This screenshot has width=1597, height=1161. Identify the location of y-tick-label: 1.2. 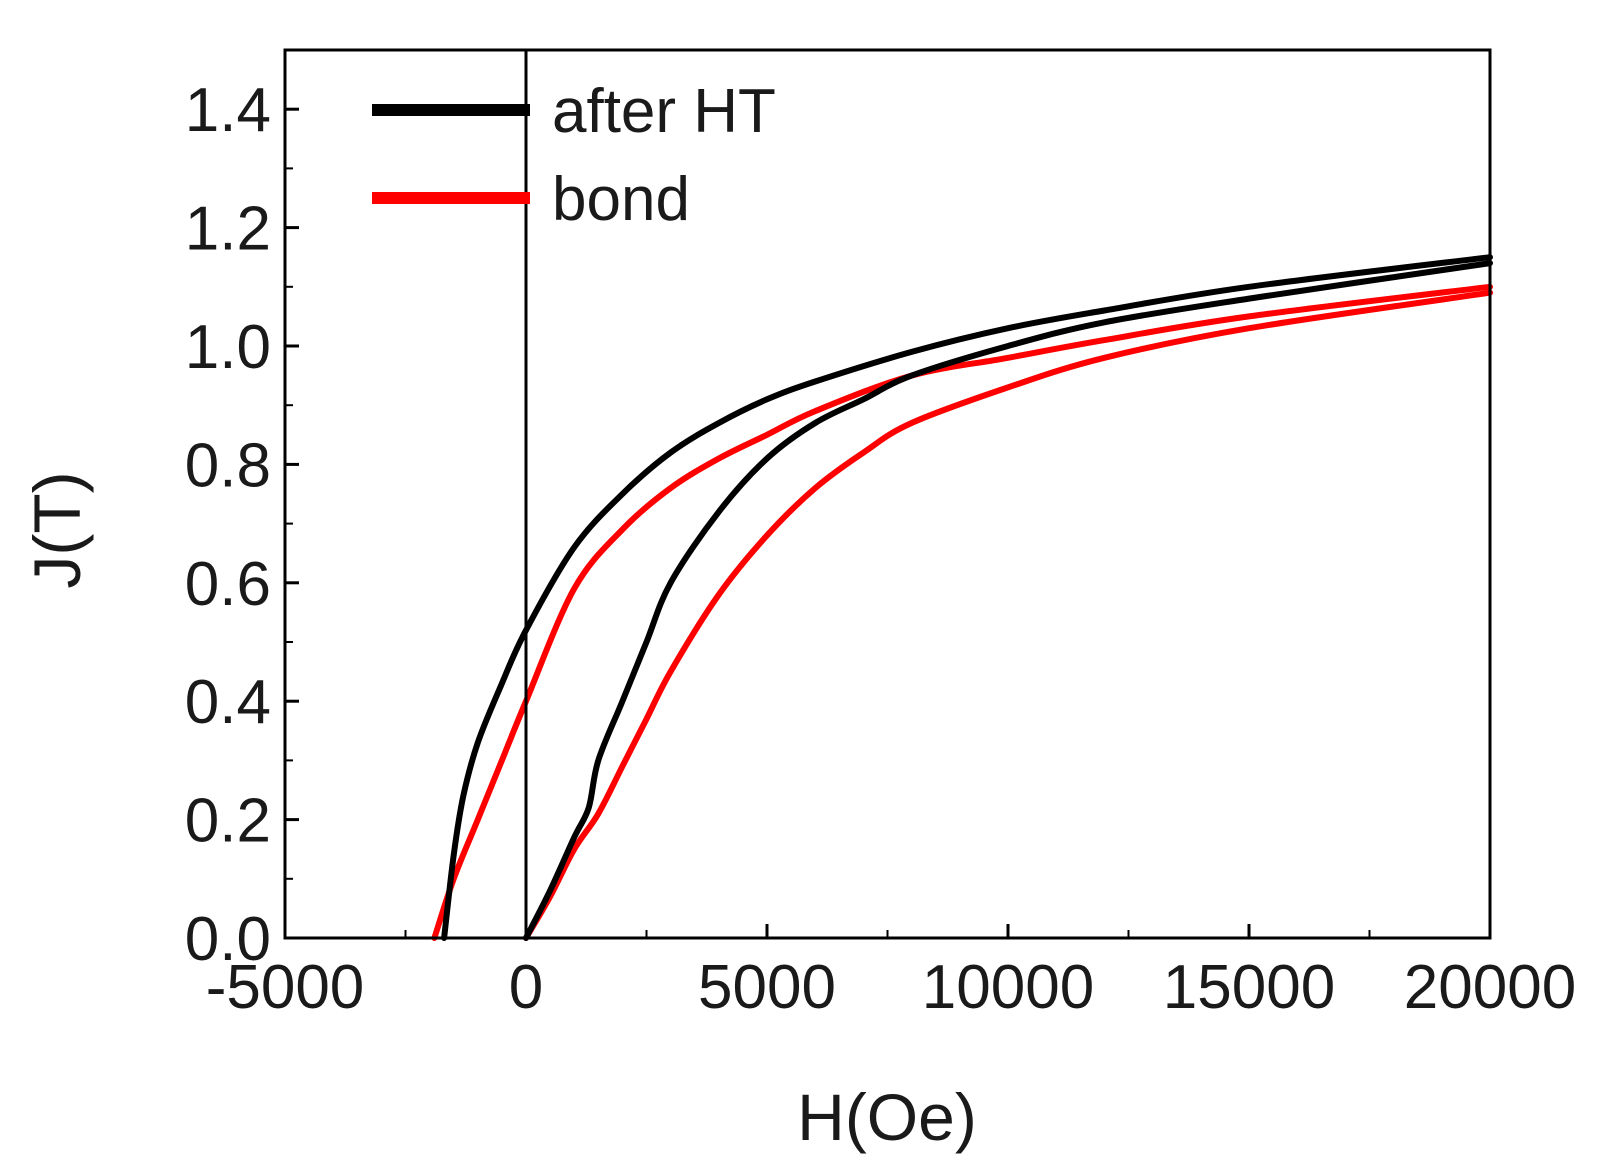
(228, 229).